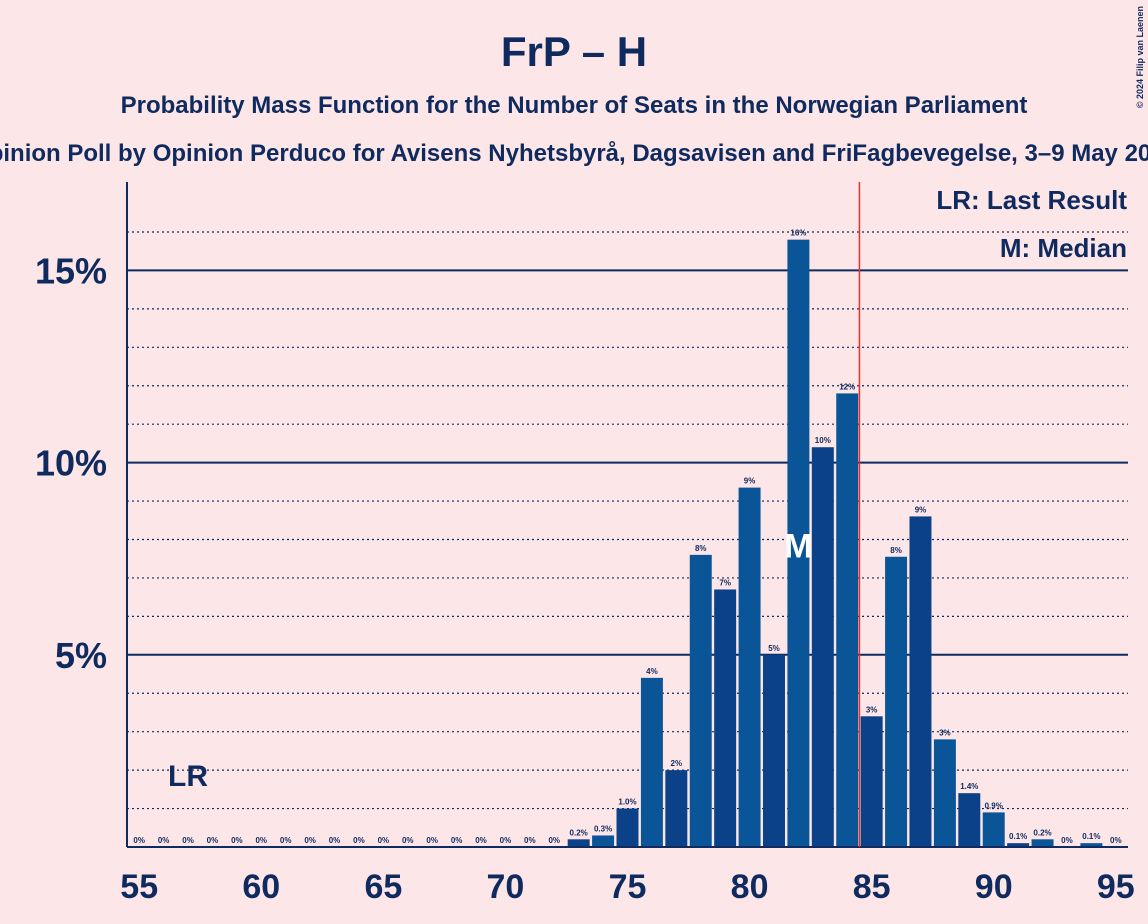 This screenshot has width=1148, height=924. What do you see at coordinates (652, 671) in the screenshot?
I see `value-label: 4%` at bounding box center [652, 671].